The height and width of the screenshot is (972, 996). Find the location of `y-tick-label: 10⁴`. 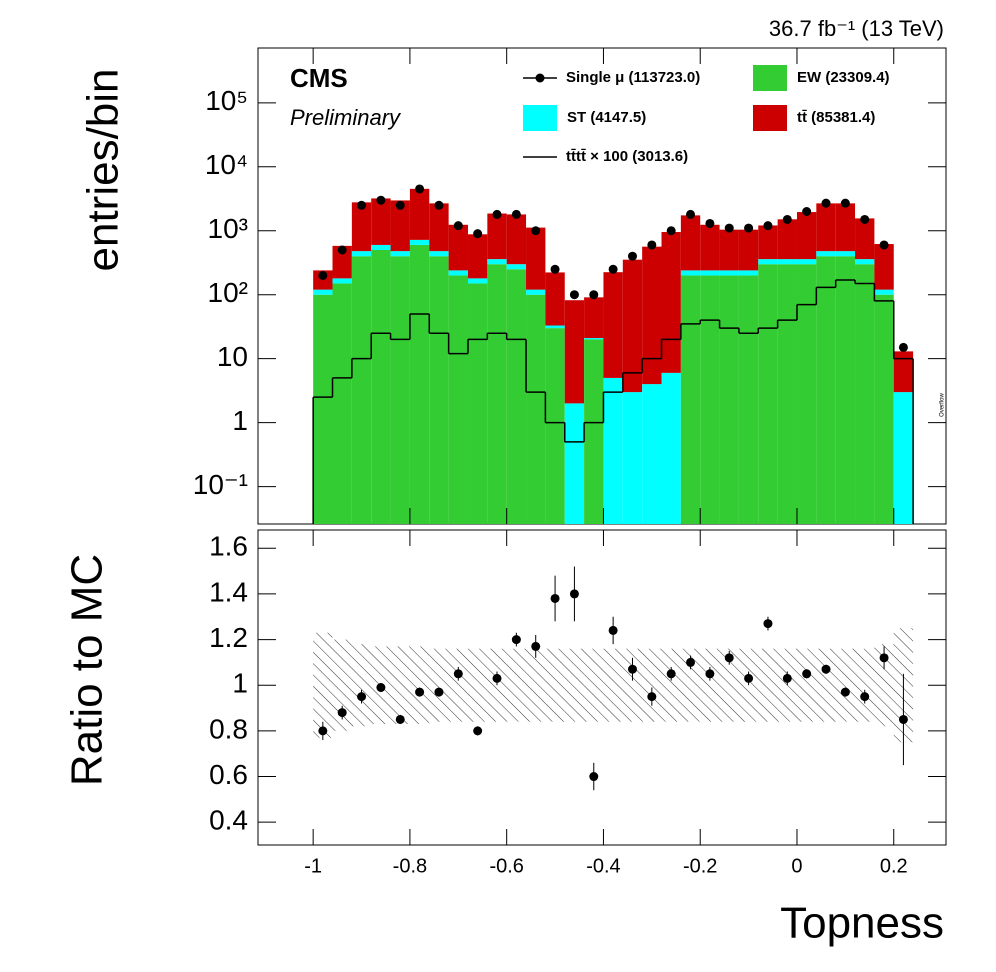

y-tick-label: 10⁴ is located at coordinates (226, 164).